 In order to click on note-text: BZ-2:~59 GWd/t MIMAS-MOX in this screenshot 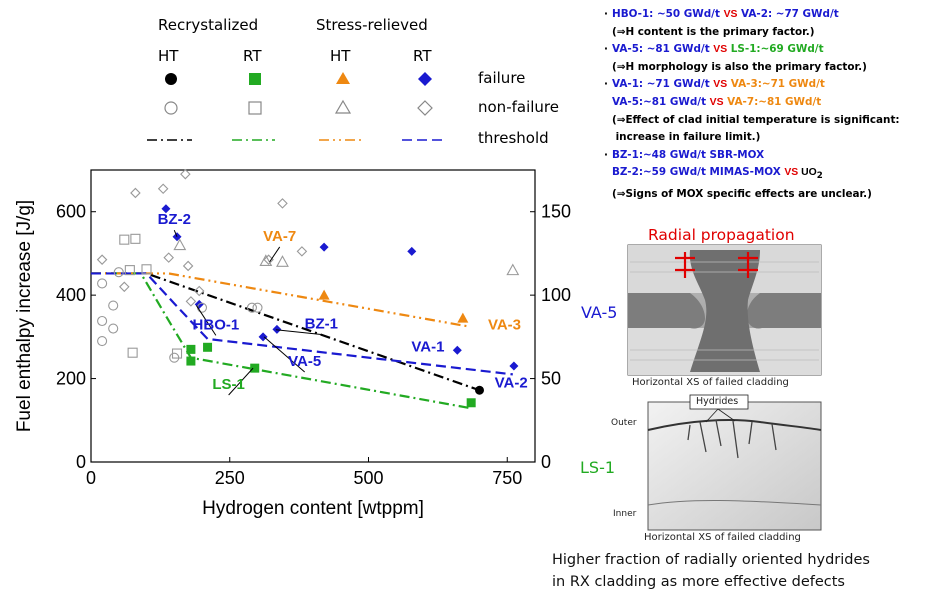, I will do `click(698, 172)`.